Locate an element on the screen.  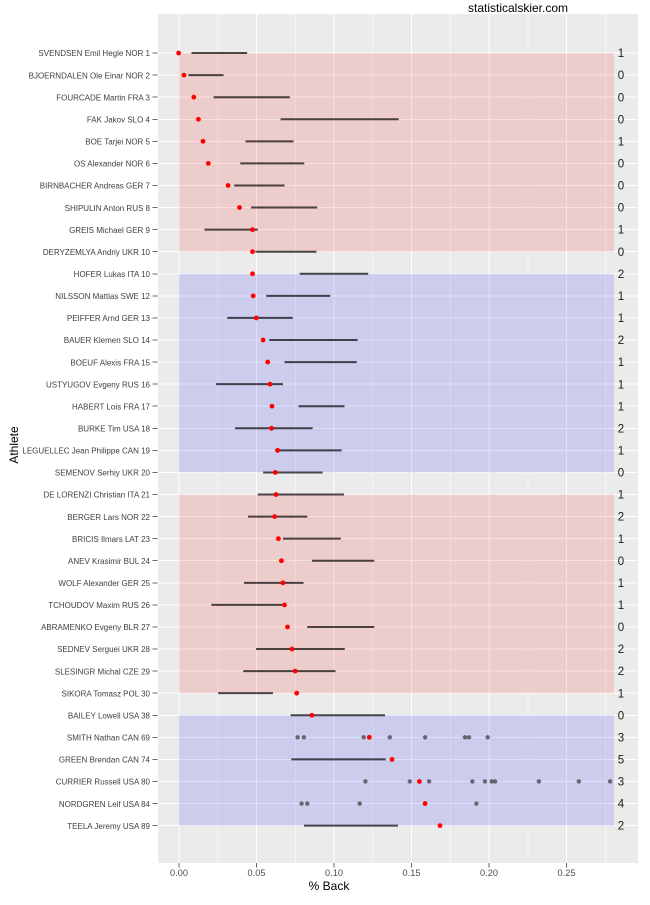
svg-text: PEIFFER Arnd GER 13 is located at coordinates (109, 318).